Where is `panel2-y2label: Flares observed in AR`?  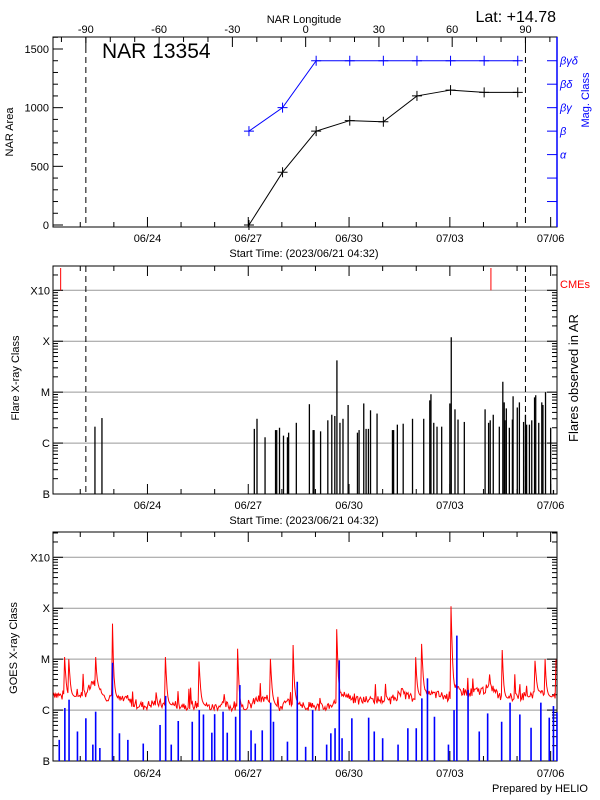 panel2-y2label: Flares observed in AR is located at coordinates (573, 378).